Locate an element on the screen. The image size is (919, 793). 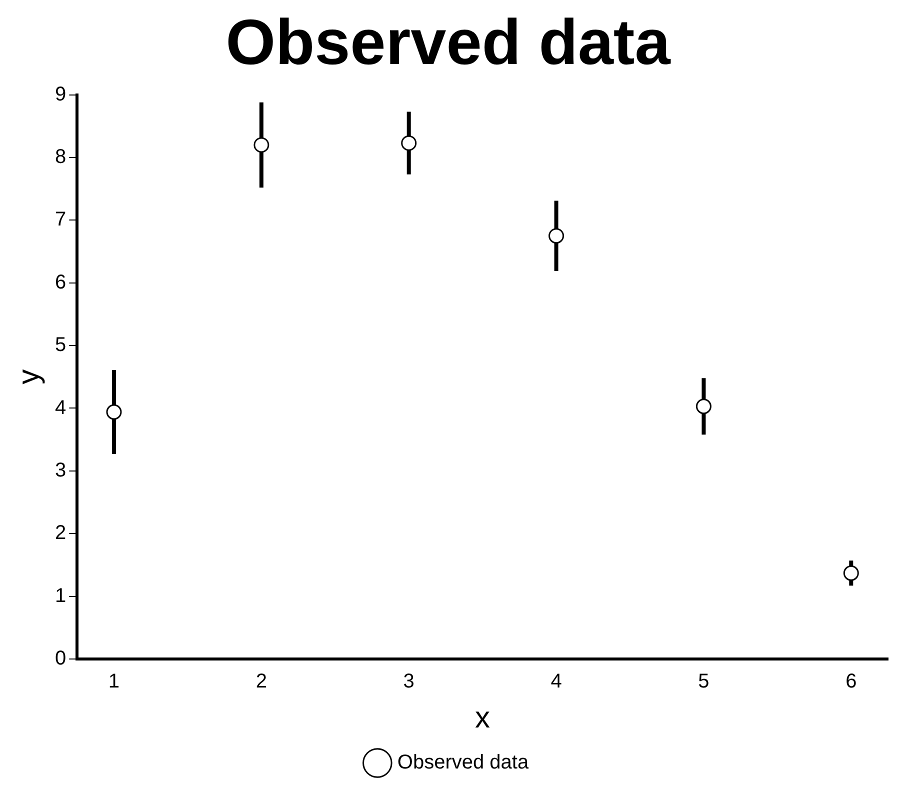
y-tick-label: 6 is located at coordinates (60, 282).